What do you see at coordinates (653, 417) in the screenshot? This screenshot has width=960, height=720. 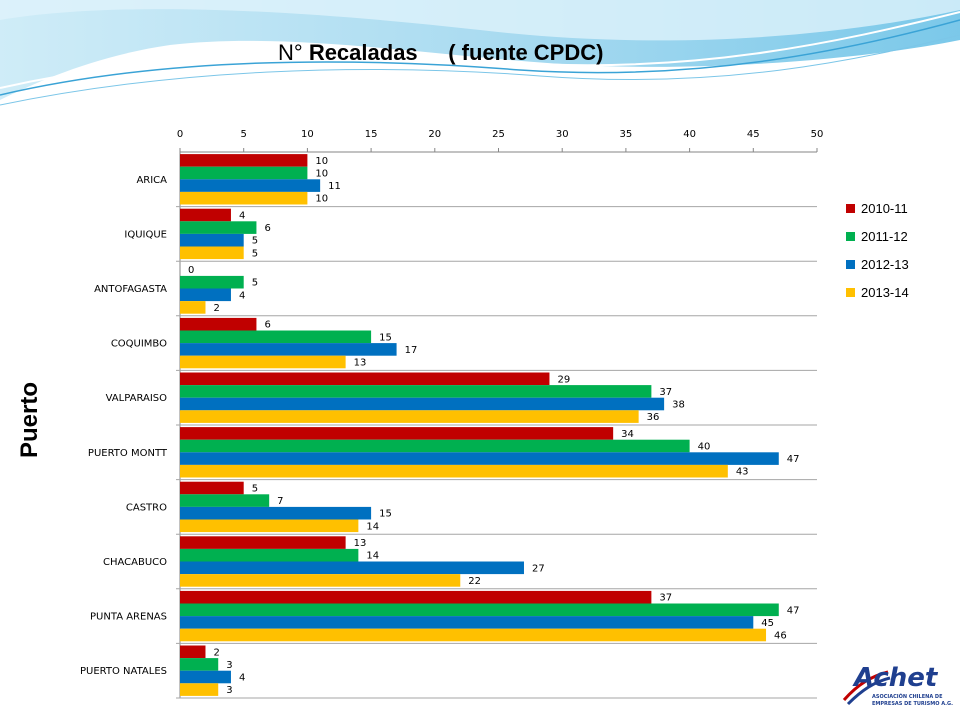 I see `data-label: 36` at bounding box center [653, 417].